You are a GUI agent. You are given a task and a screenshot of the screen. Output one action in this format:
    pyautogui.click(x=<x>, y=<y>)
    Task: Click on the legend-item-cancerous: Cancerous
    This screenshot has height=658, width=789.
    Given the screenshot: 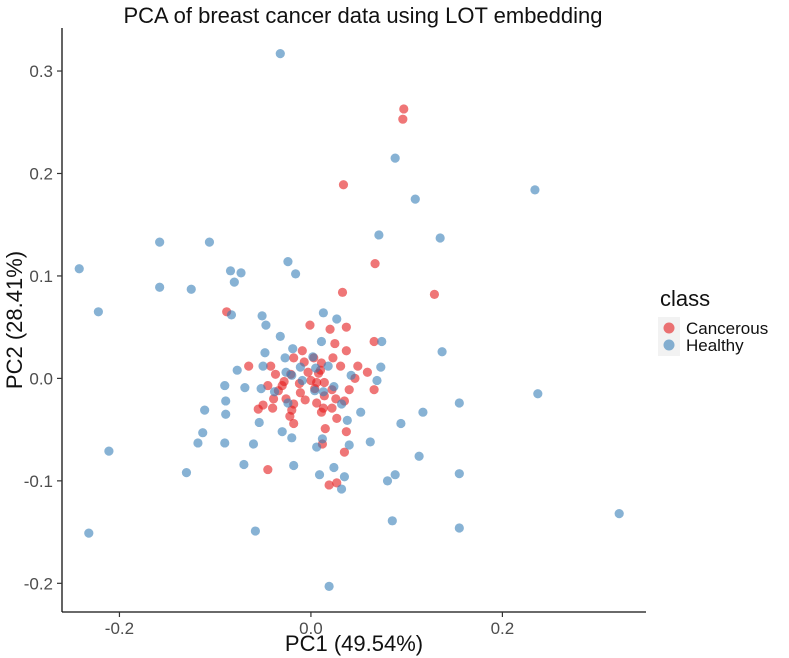 What is the action you would take?
    pyautogui.click(x=713, y=328)
    